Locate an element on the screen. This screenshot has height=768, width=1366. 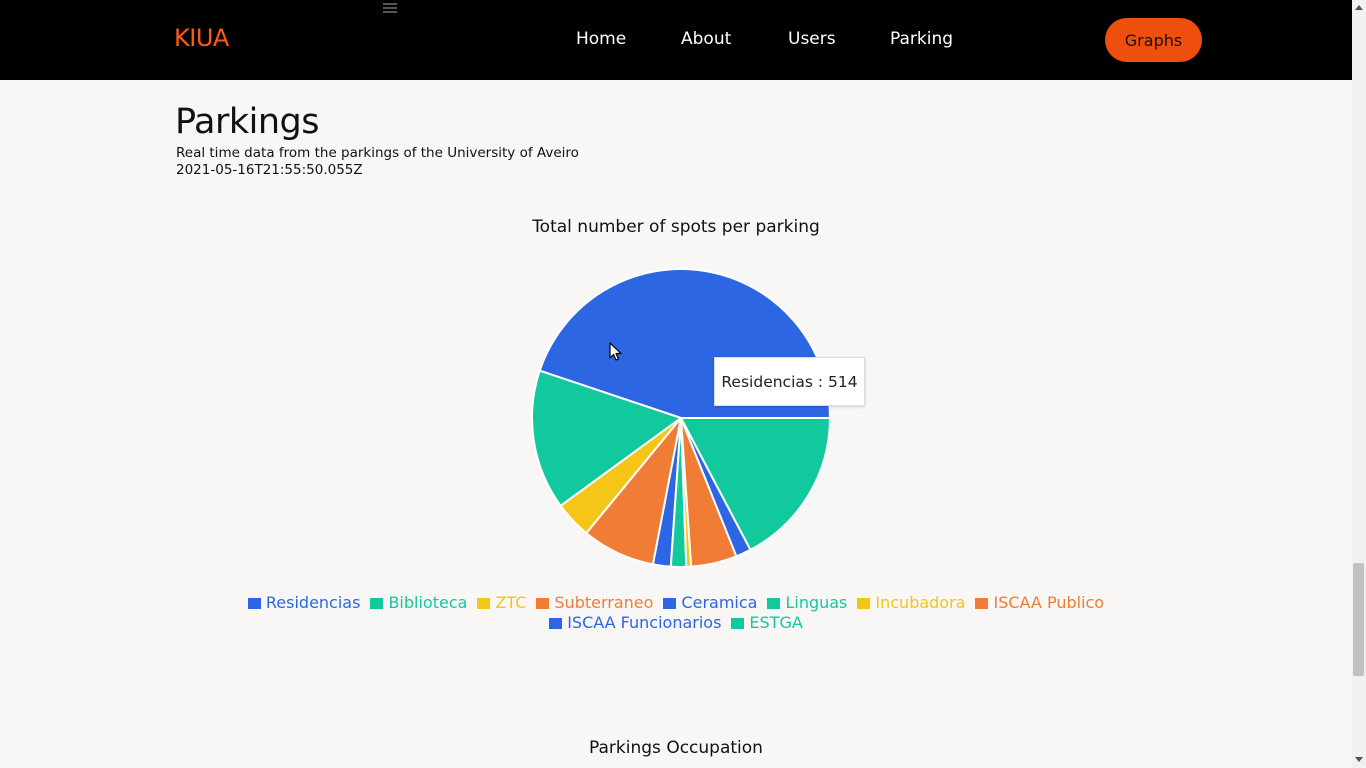
nav-about-link: About is located at coordinates (706, 39).